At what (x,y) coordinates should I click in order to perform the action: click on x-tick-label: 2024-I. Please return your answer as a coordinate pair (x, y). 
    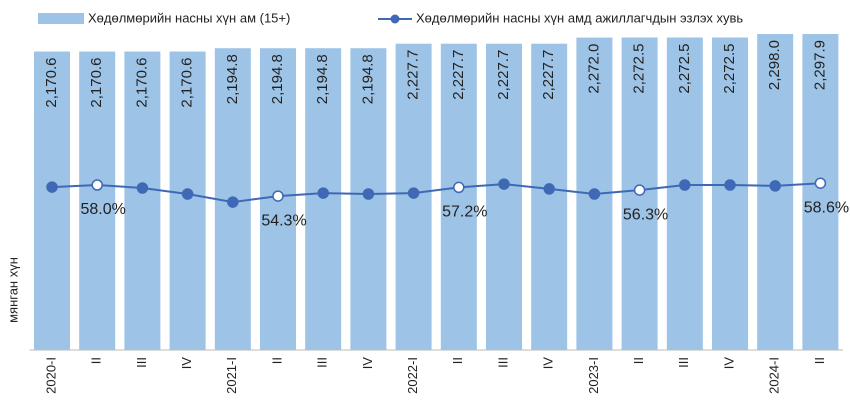
    Looking at the image, I should click on (774, 375).